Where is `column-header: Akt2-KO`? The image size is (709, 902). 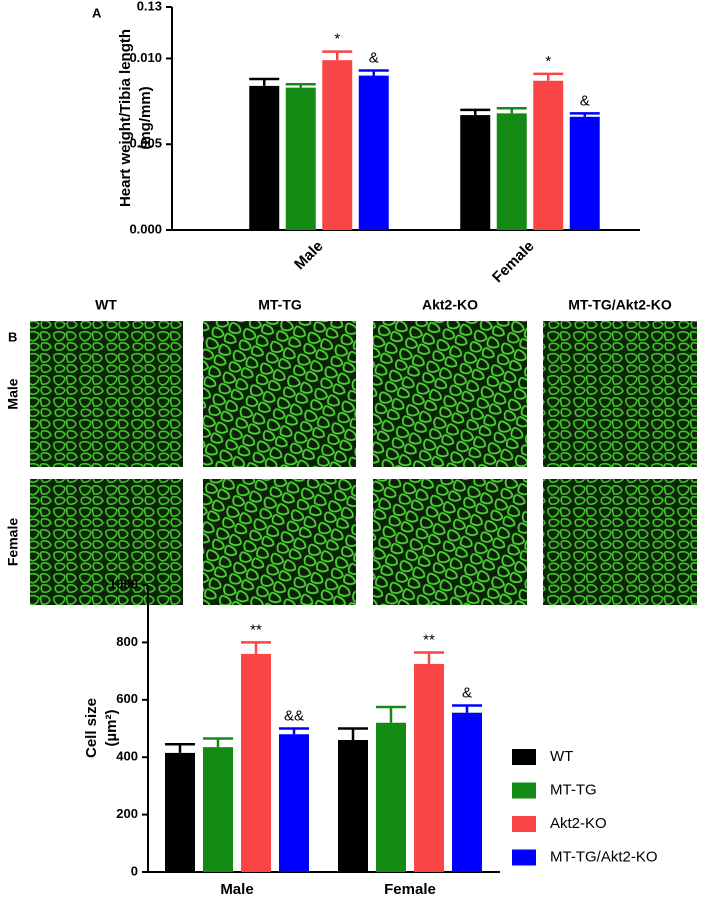 column-header: Akt2-KO is located at coordinates (450, 305).